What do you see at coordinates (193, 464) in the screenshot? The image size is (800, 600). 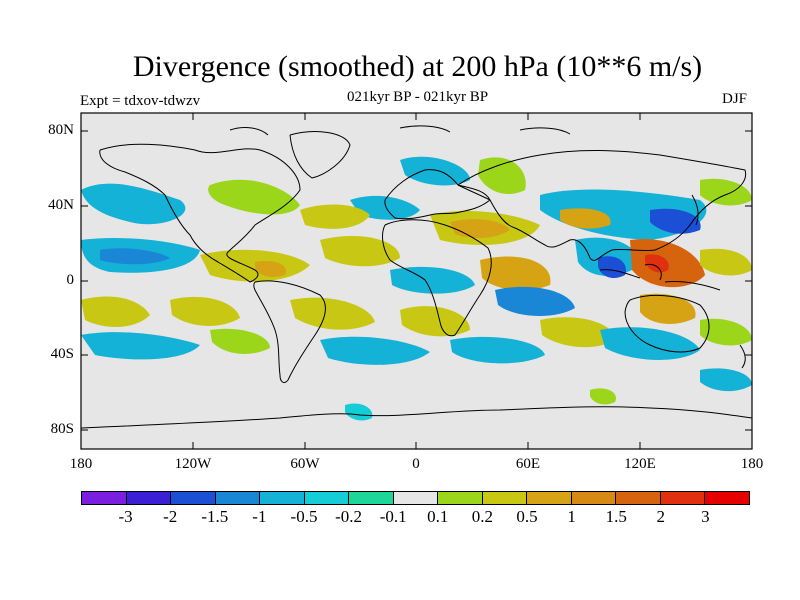 I see `x-tick-label: 120W` at bounding box center [193, 464].